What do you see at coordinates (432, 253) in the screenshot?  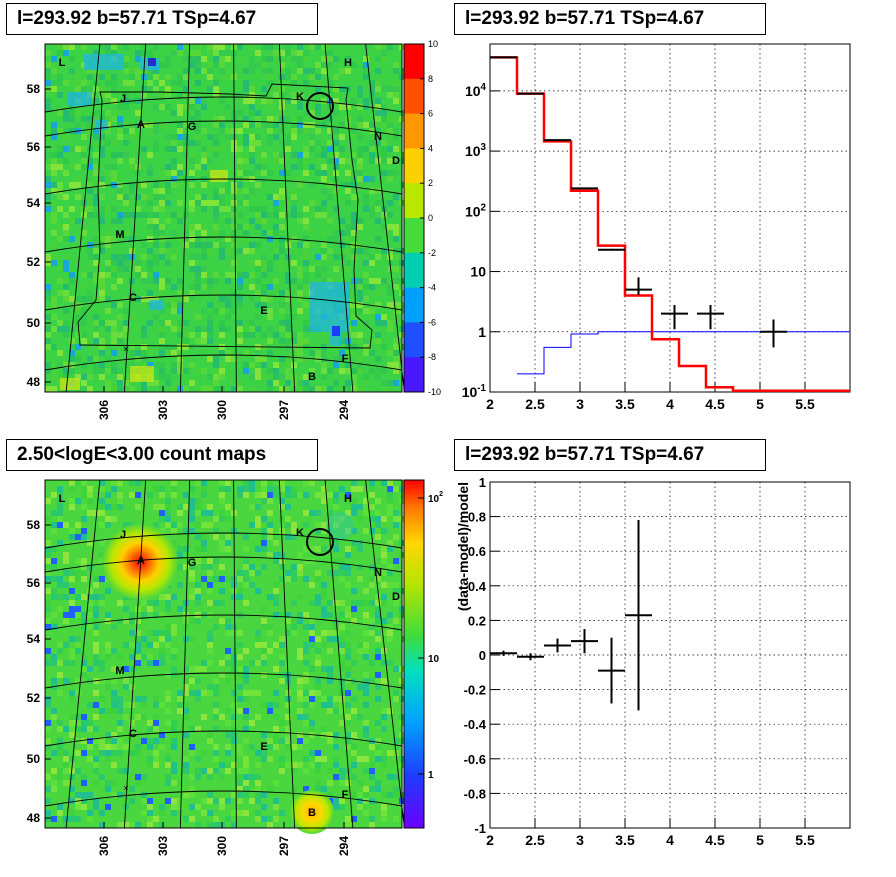 I see `colorbar-tick-label: -2` at bounding box center [432, 253].